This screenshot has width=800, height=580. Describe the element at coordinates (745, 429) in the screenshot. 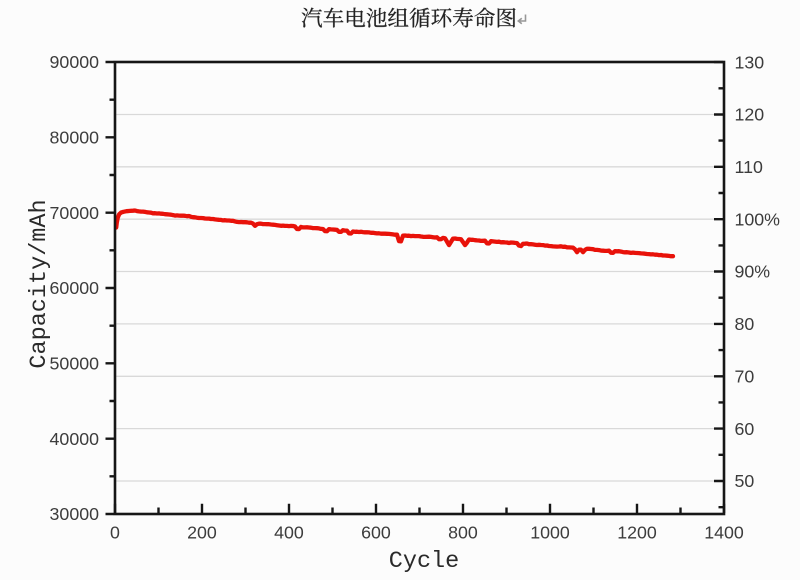

I see `svg-text: 60` at that location.